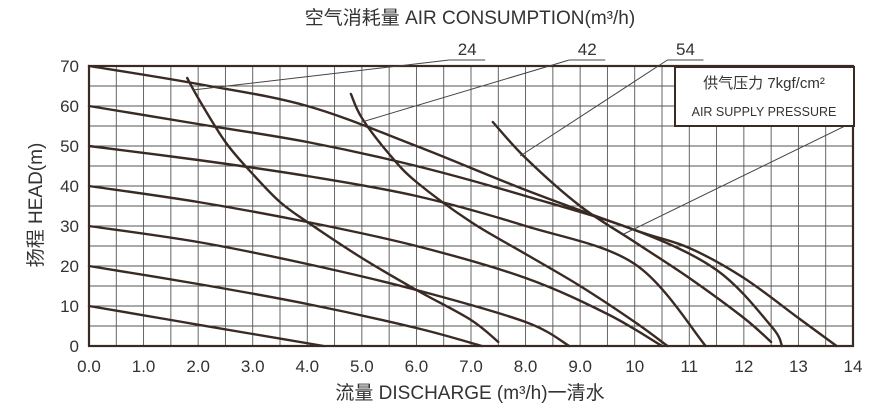 Image resolution: width=874 pixels, height=410 pixels. Describe the element at coordinates (69, 106) in the screenshot. I see `y-tick-label: 60` at that location.